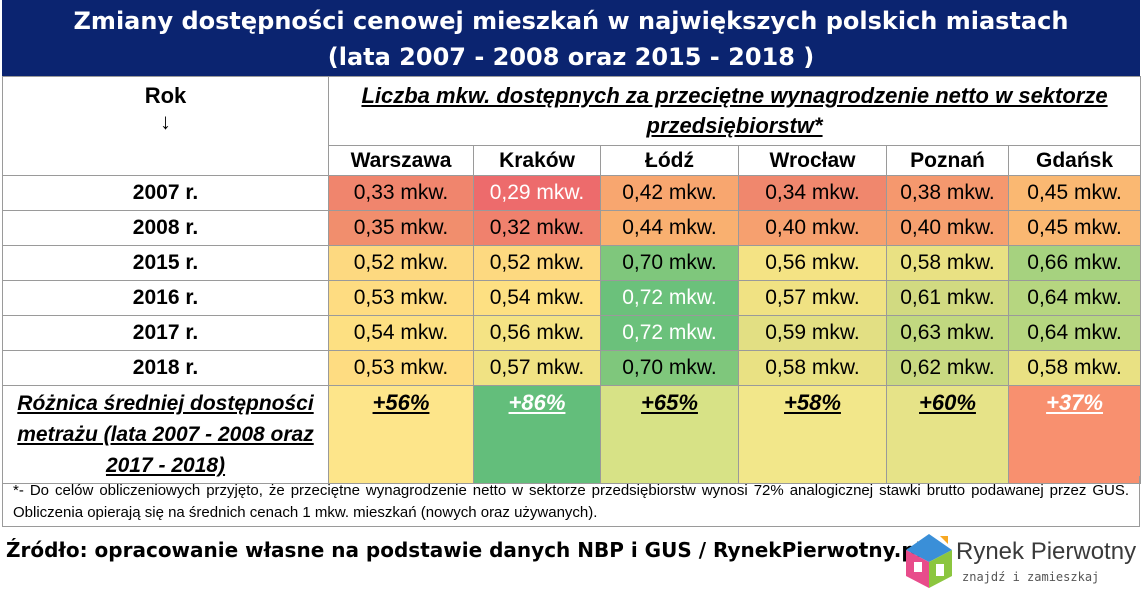 This screenshot has height=599, width=1142. What do you see at coordinates (165, 368) in the screenshot?
I see `year-label: 2018 r.` at bounding box center [165, 368].